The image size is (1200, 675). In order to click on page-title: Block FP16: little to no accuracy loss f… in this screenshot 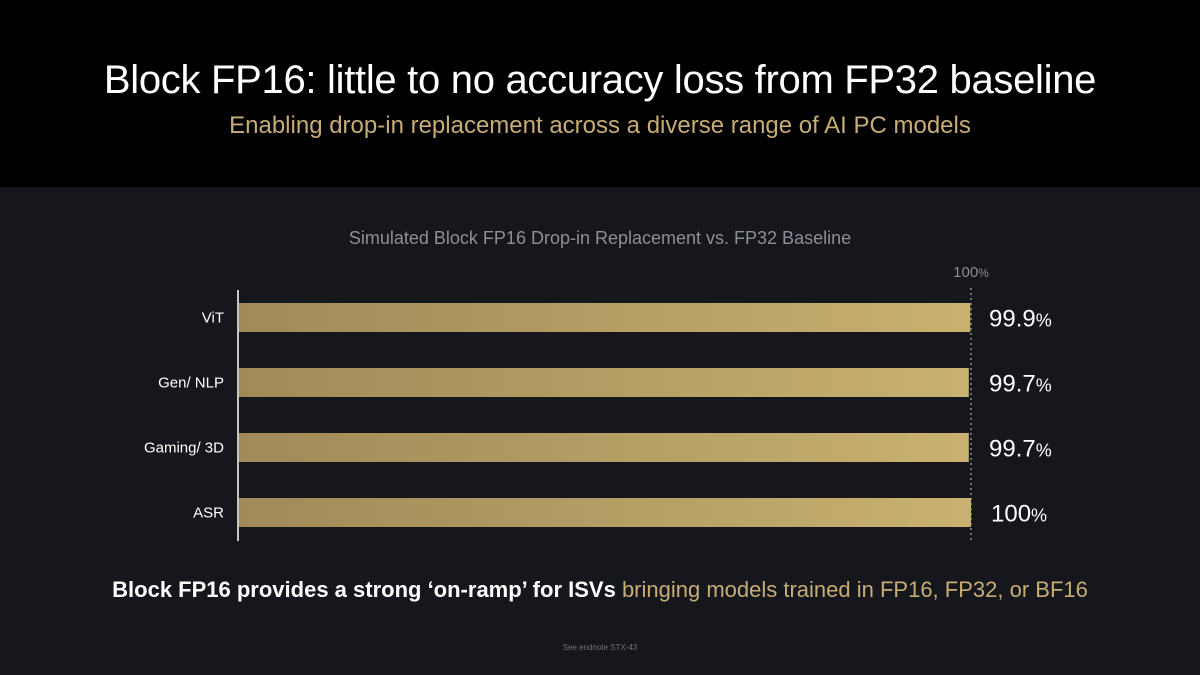, I will do `click(600, 80)`.